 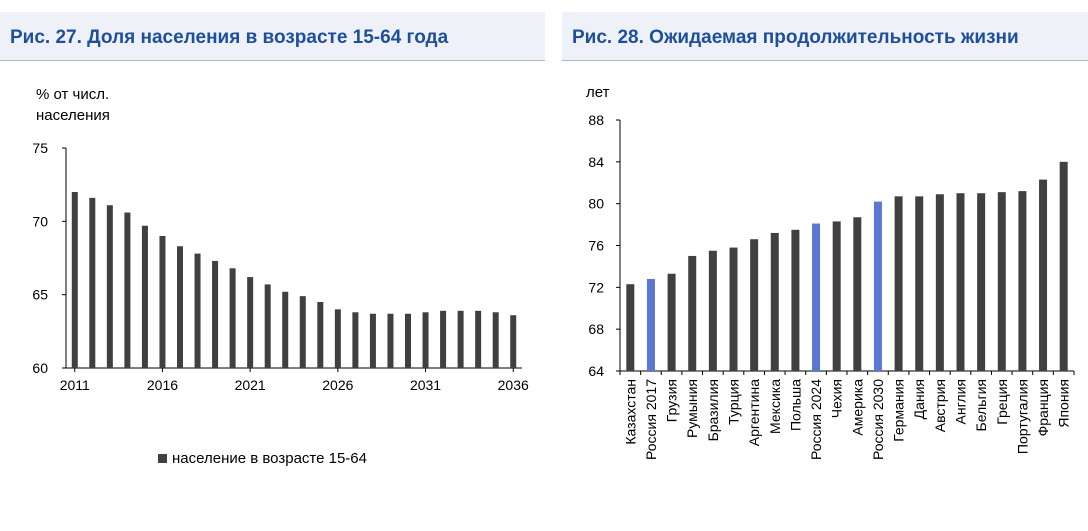 What do you see at coordinates (899, 410) in the screenshot?
I see `category-label: Германия` at bounding box center [899, 410].